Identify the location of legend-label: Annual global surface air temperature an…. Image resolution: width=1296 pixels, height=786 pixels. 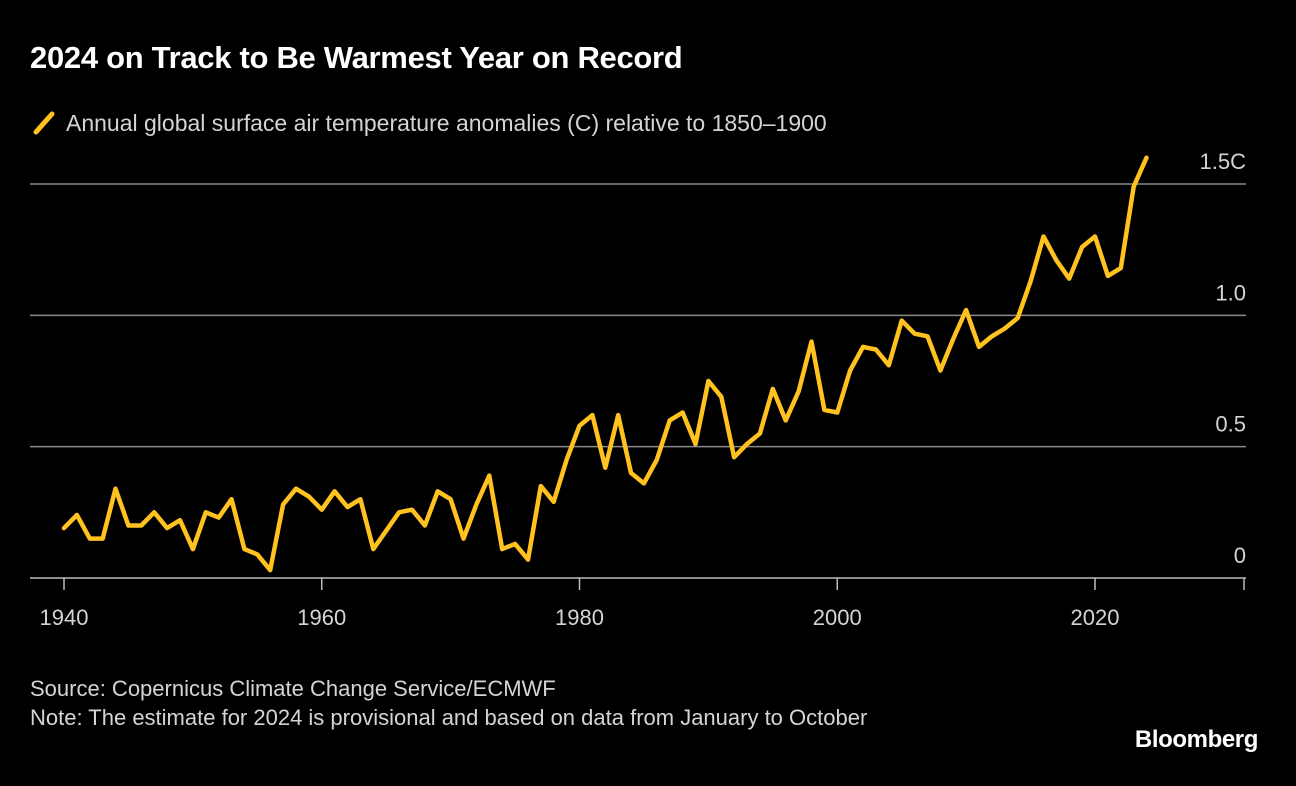
(446, 122).